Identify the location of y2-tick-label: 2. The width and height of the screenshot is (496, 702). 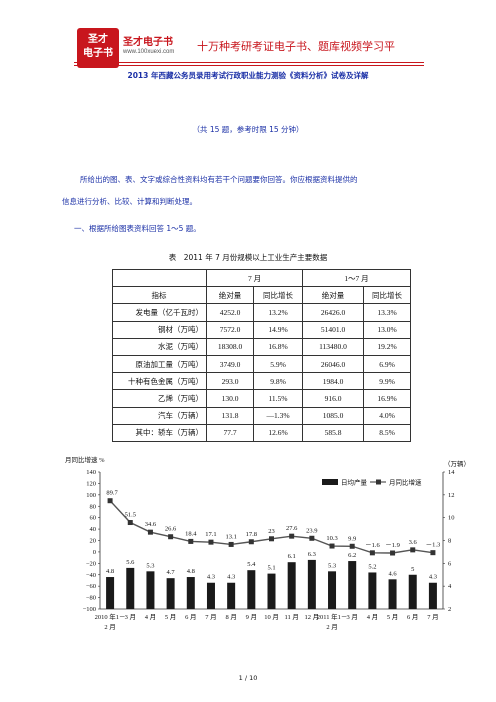
(449, 609).